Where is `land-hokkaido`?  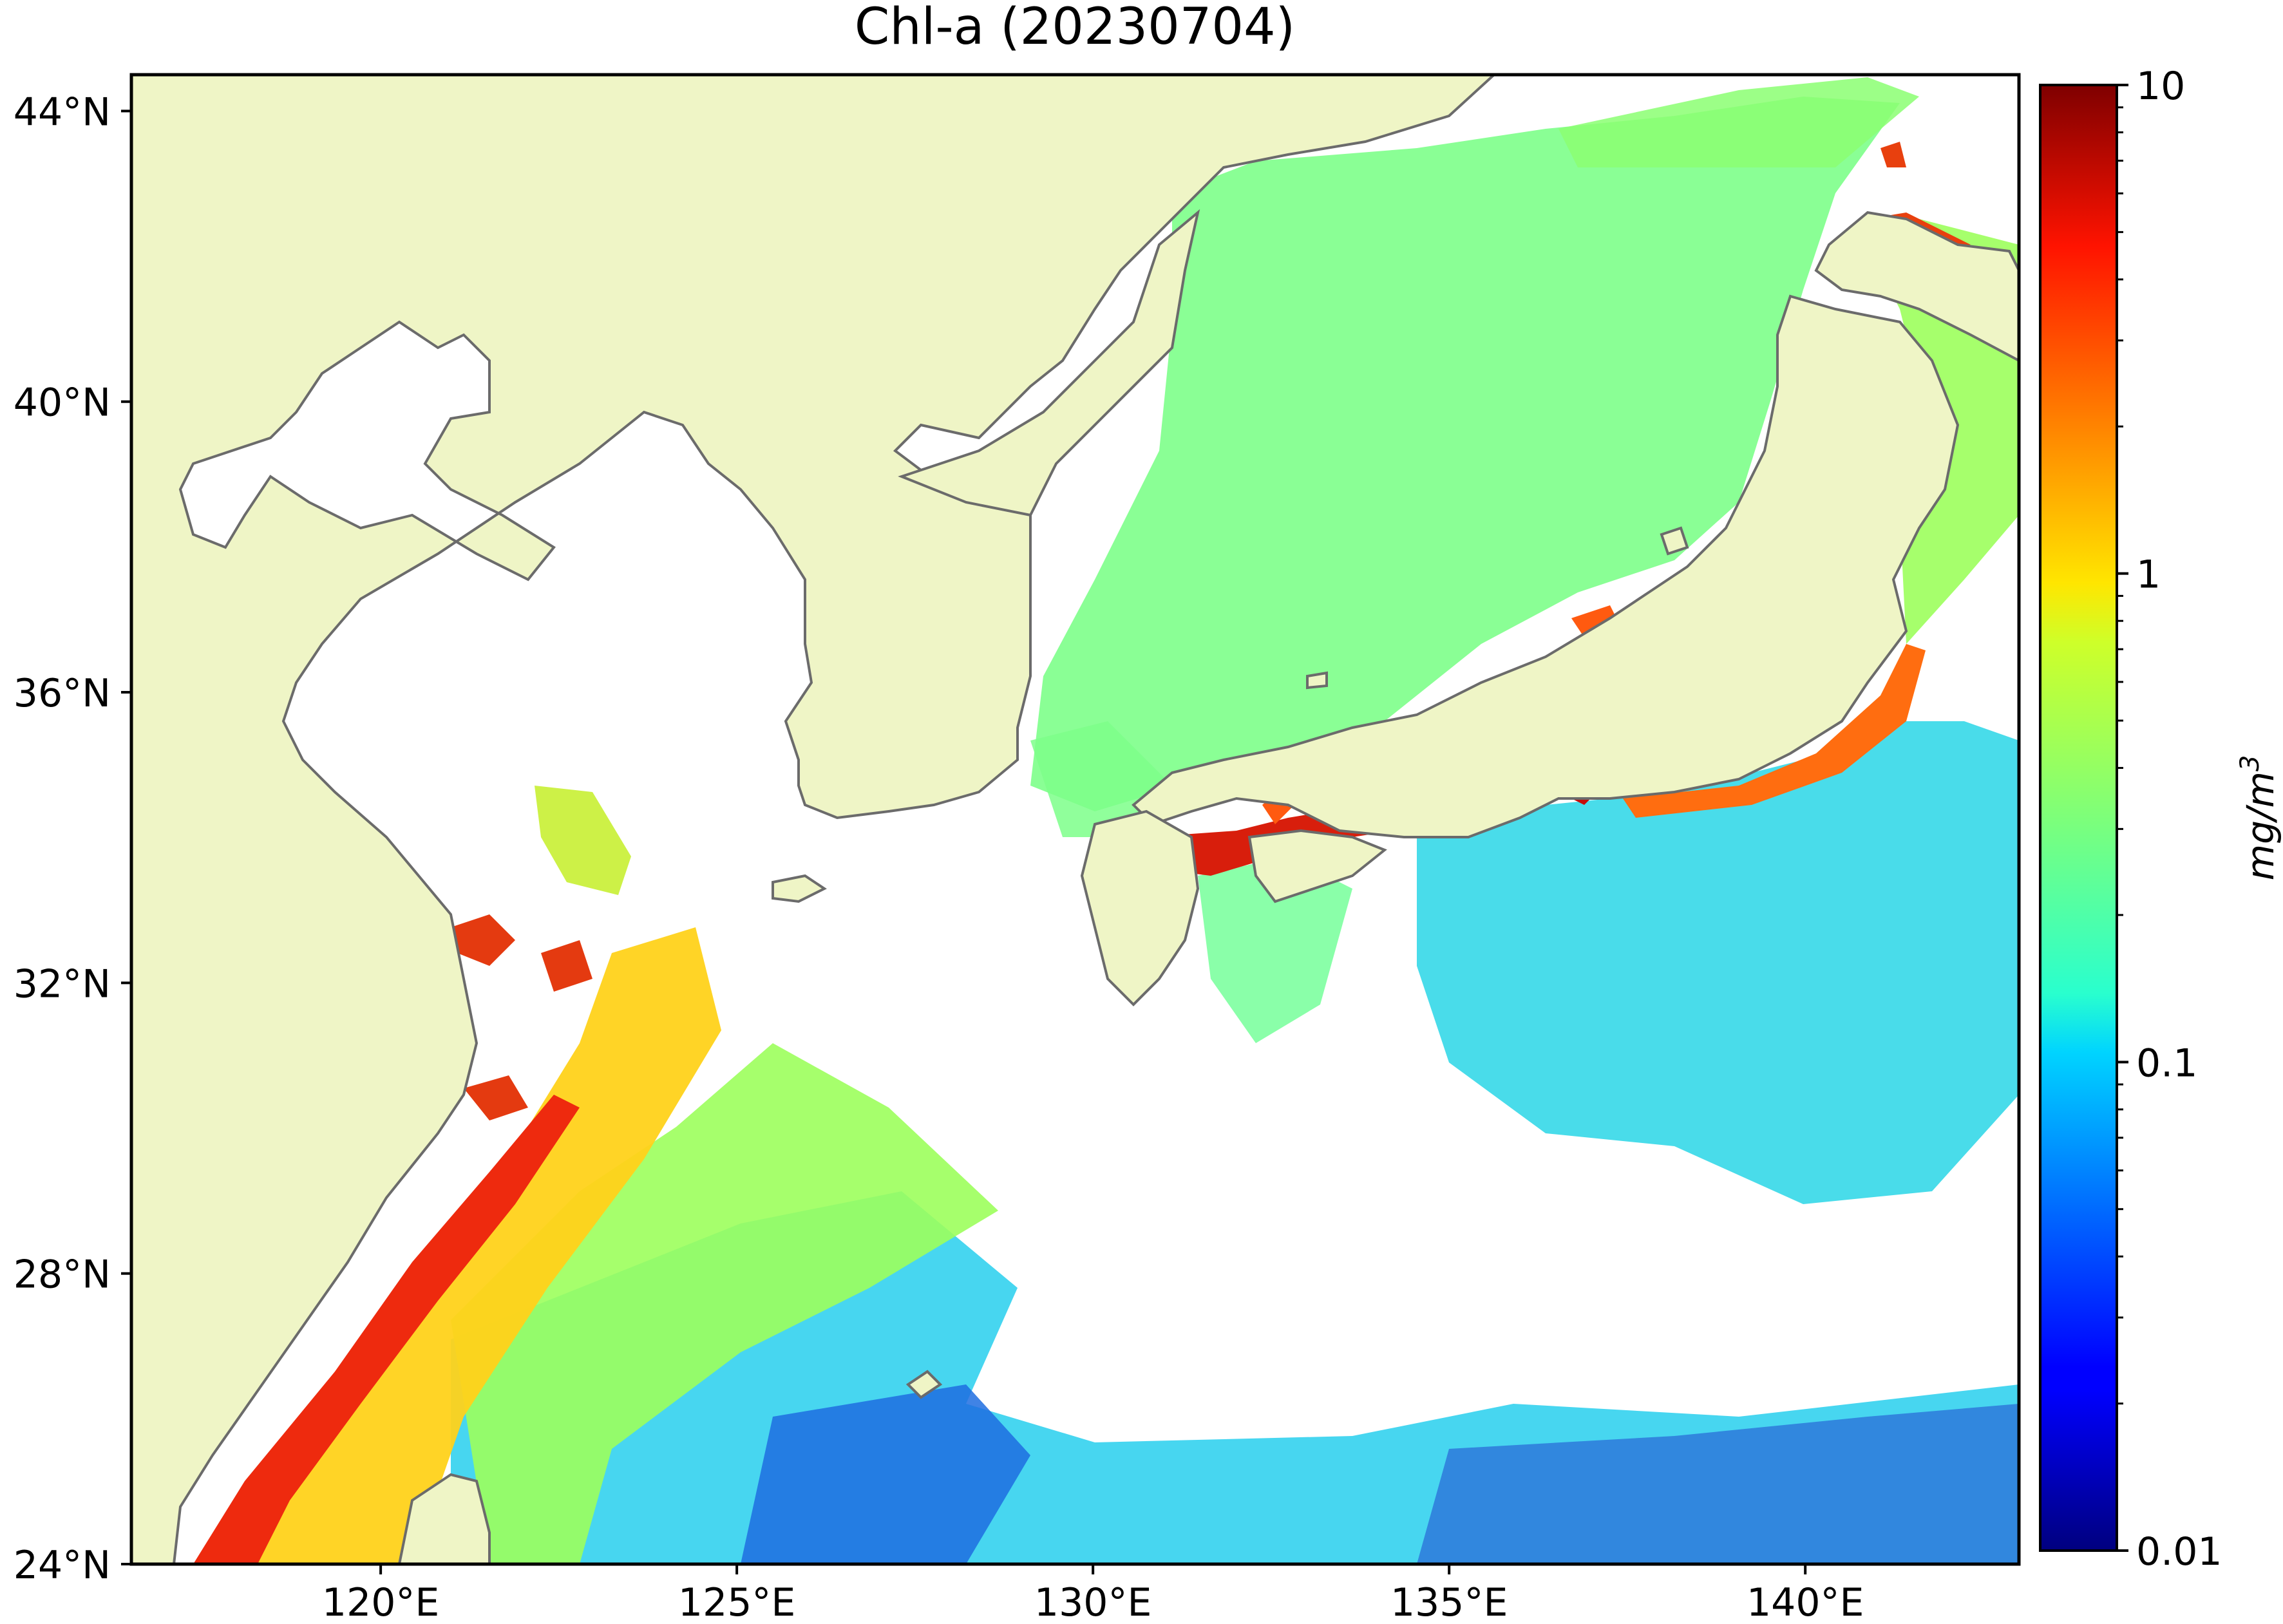 land-hokkaido is located at coordinates (1916, 287).